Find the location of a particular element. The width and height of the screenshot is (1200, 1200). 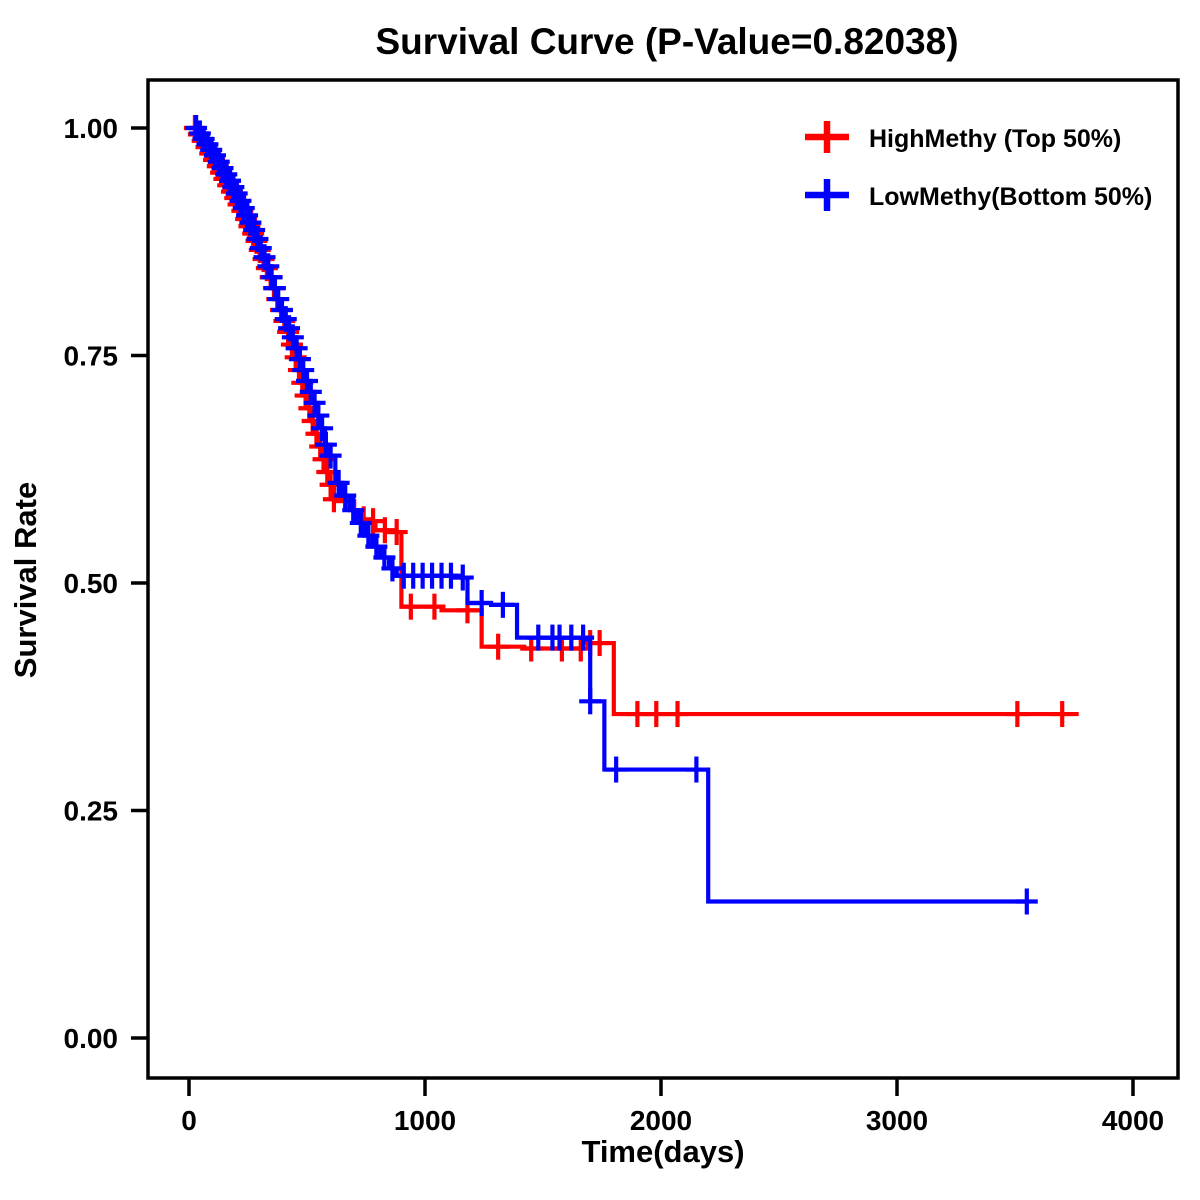

legend-item: LowMethy(Bottom 50%) is located at coordinates (978, 195).